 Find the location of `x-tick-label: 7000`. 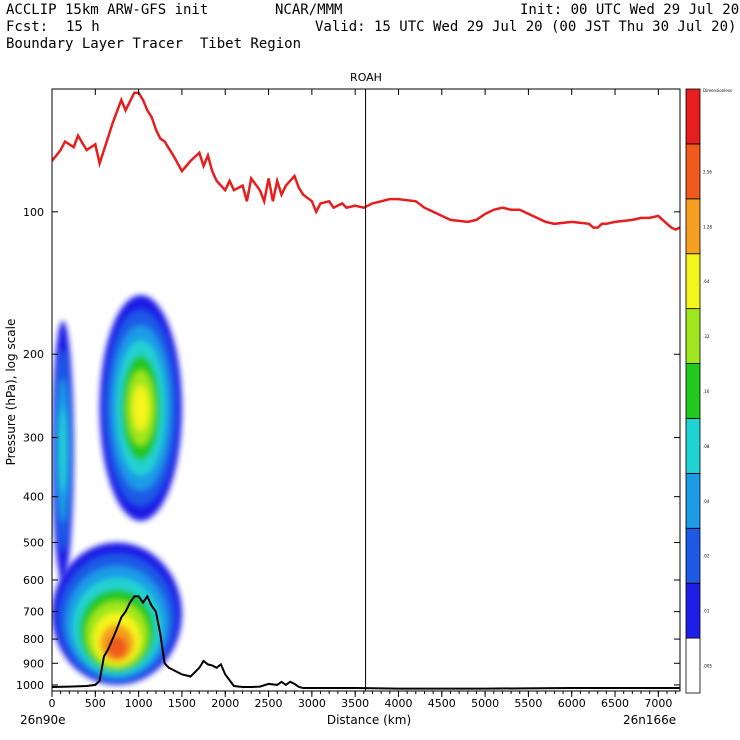

x-tick-label: 7000 is located at coordinates (658, 703).